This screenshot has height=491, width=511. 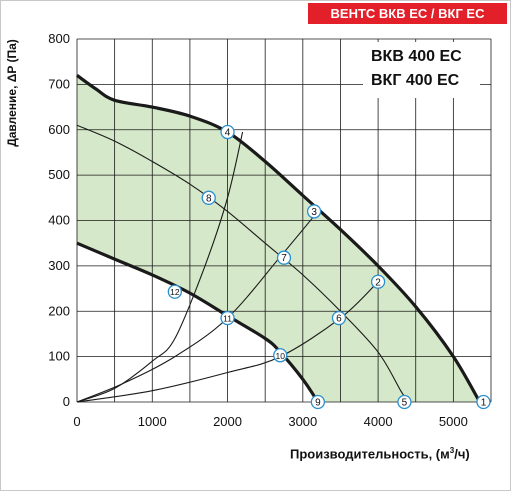 I want to click on x-tick-label: 4000, so click(x=378, y=421).